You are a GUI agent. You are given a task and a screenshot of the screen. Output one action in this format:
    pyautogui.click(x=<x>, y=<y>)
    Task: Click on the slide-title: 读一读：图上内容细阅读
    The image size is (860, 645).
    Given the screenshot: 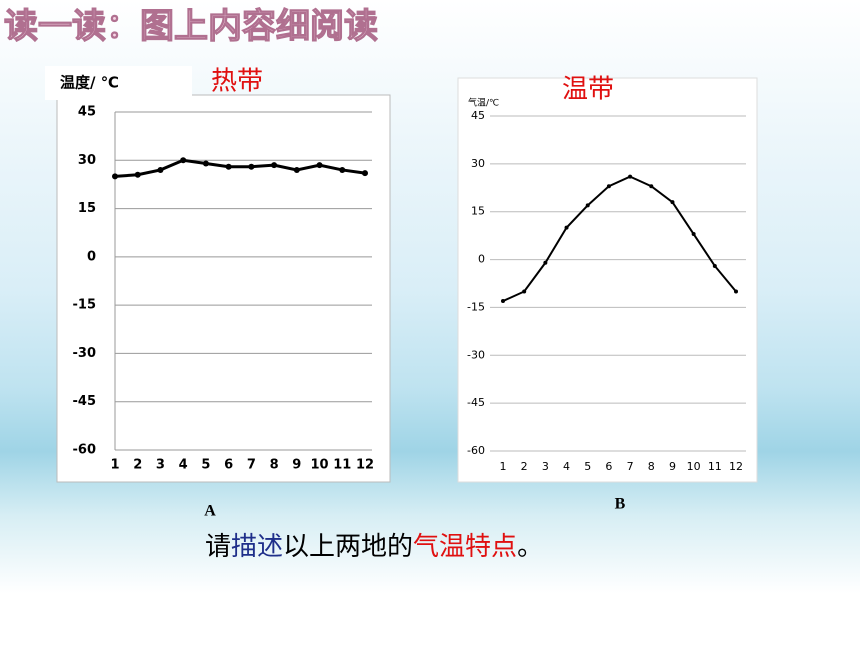 What is the action you would take?
    pyautogui.click(x=191, y=27)
    